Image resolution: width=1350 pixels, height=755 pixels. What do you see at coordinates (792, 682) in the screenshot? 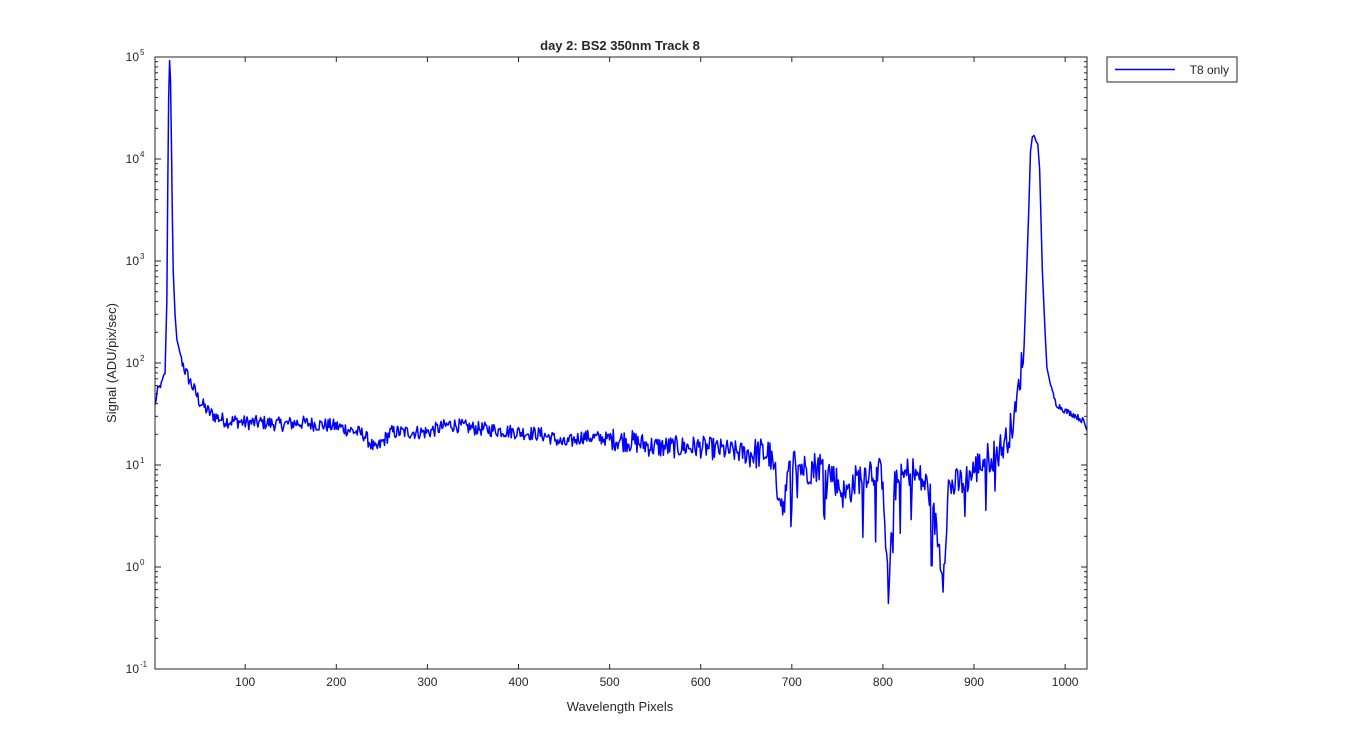
I see `x-tick-label: 700` at bounding box center [792, 682].